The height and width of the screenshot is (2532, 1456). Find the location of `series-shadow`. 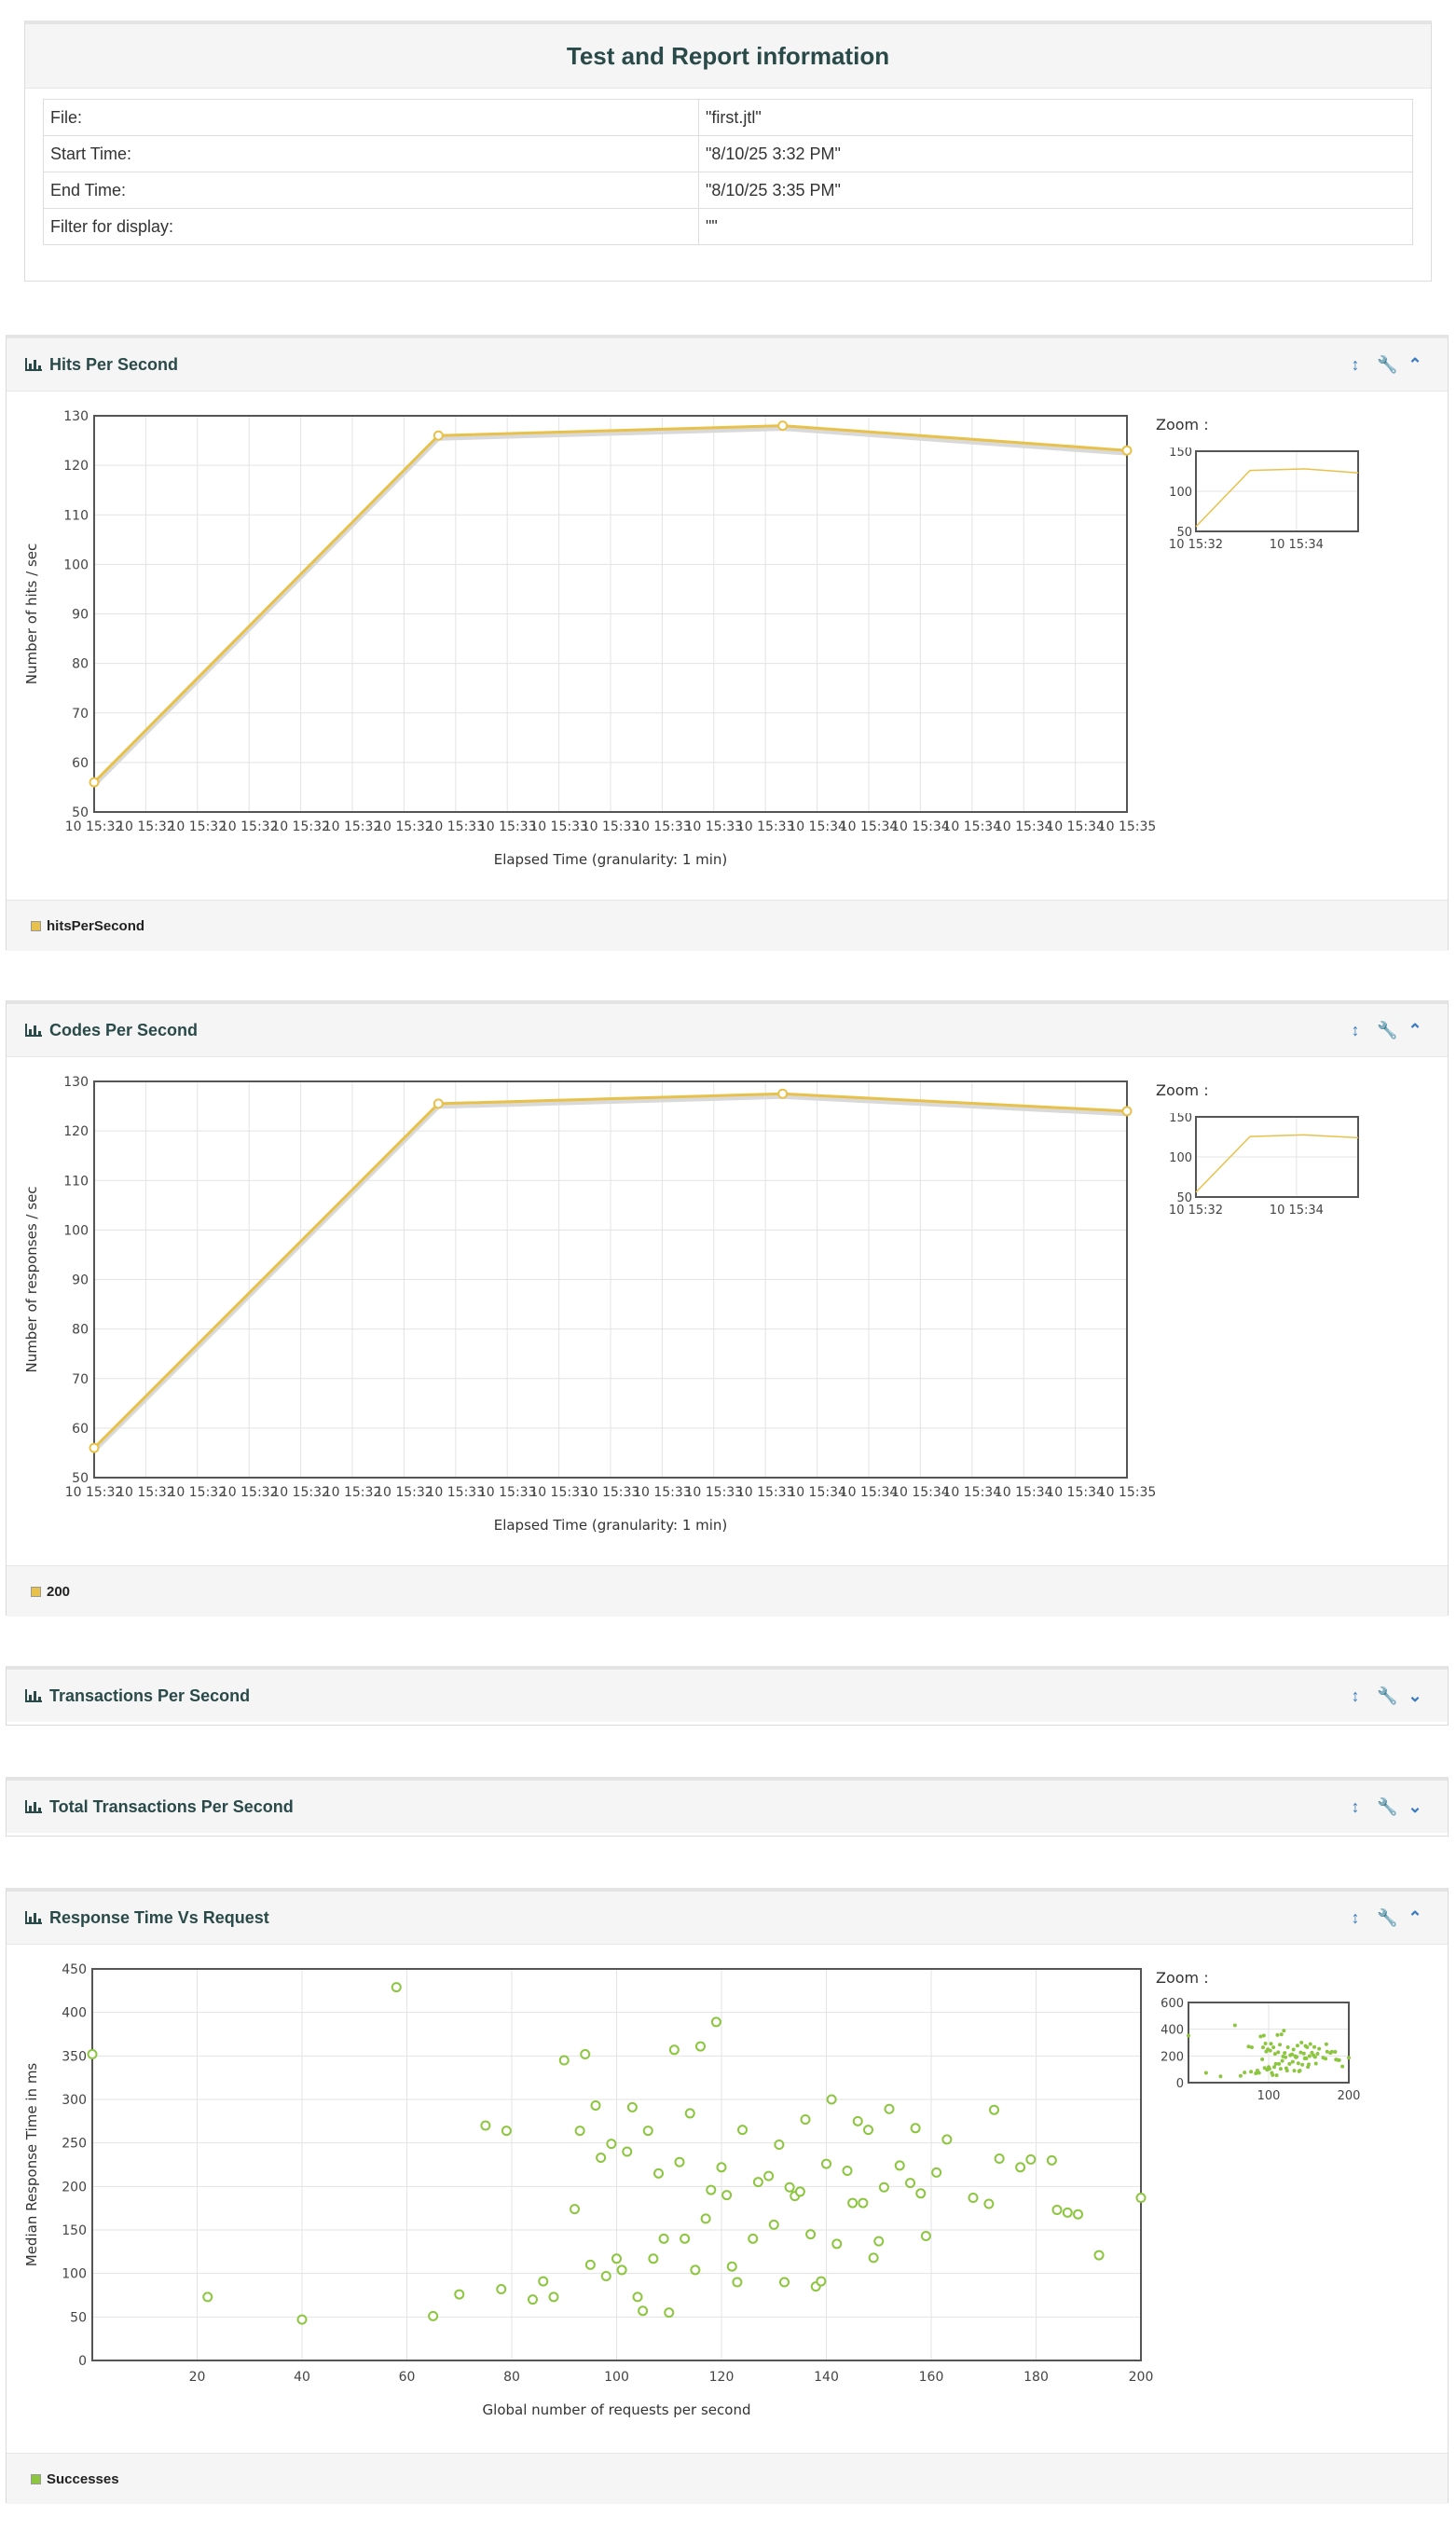

series-shadow is located at coordinates (610, 1273).